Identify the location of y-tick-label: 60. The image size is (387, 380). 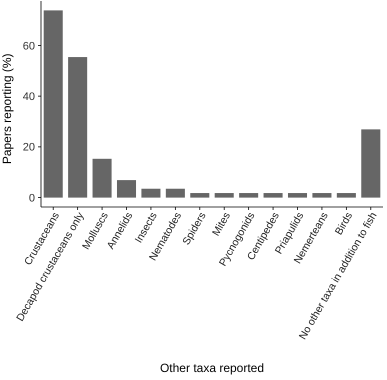
(28, 46).